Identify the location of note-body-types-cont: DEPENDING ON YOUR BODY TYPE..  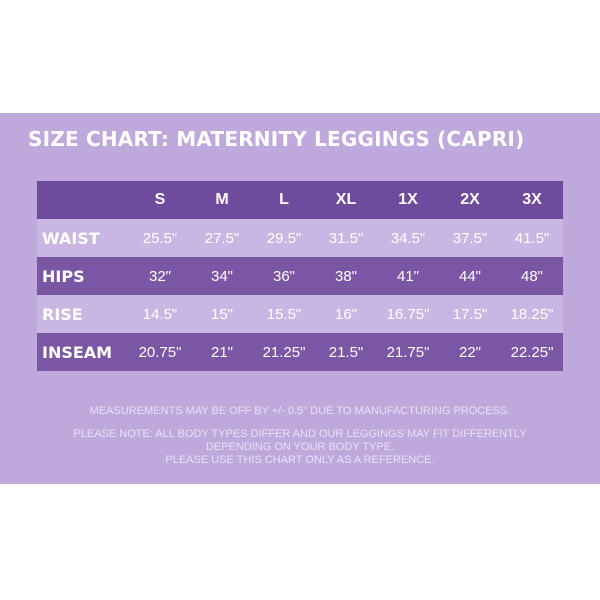
(300, 447).